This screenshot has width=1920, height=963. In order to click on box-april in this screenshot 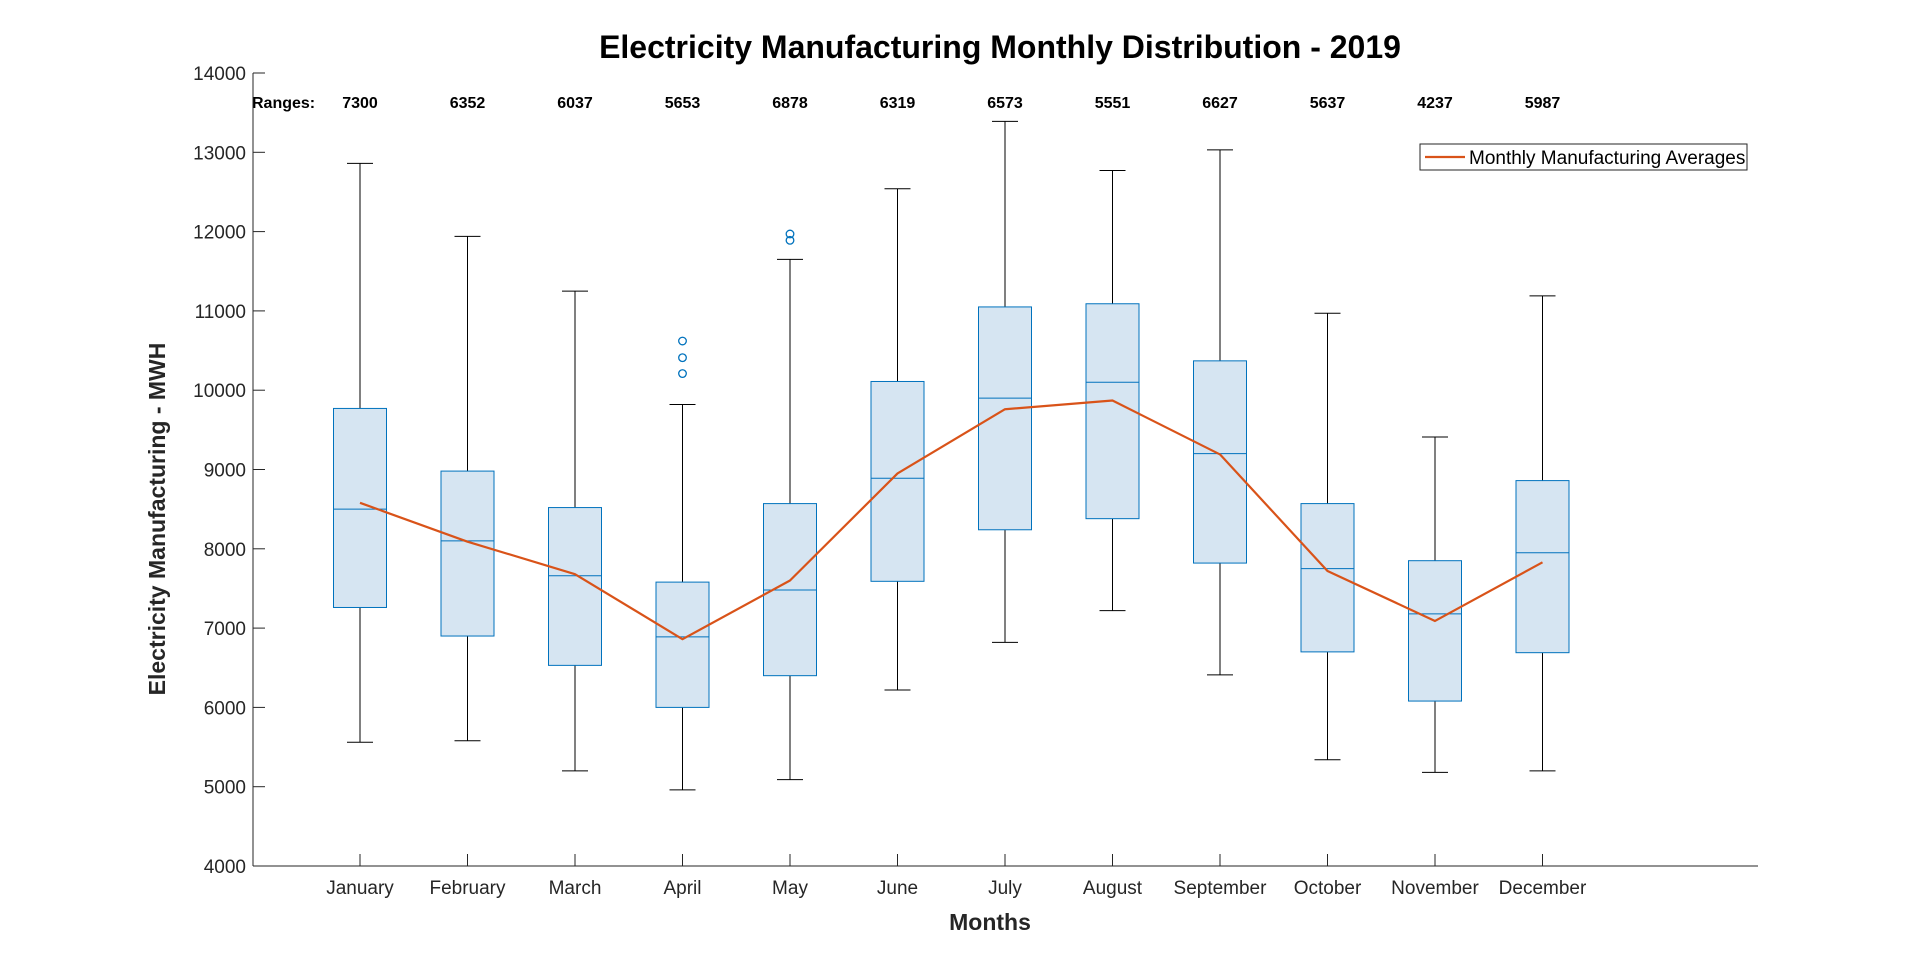, I will do `click(682, 563)`.